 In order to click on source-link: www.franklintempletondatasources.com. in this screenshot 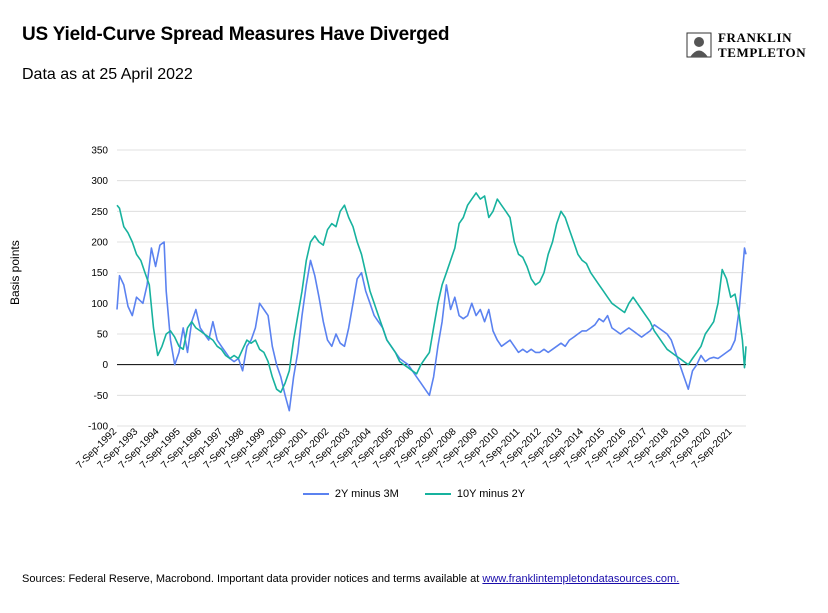, I will do `click(581, 579)`.